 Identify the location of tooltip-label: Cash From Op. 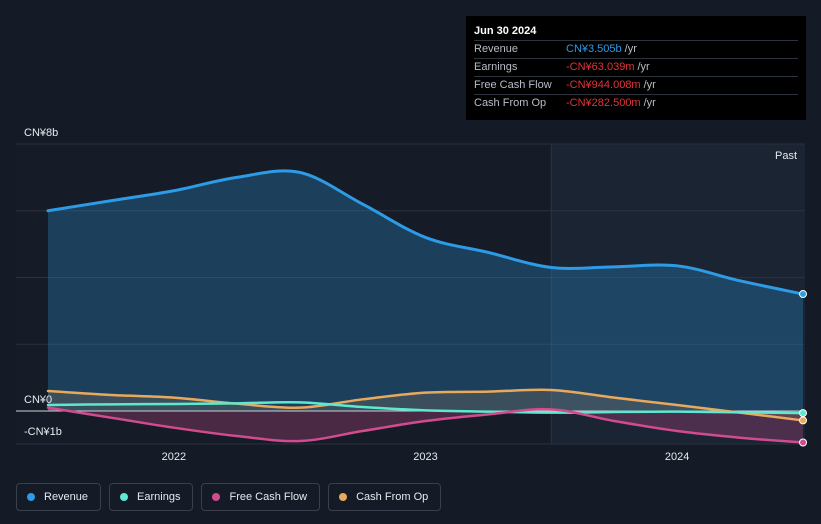
(510, 103).